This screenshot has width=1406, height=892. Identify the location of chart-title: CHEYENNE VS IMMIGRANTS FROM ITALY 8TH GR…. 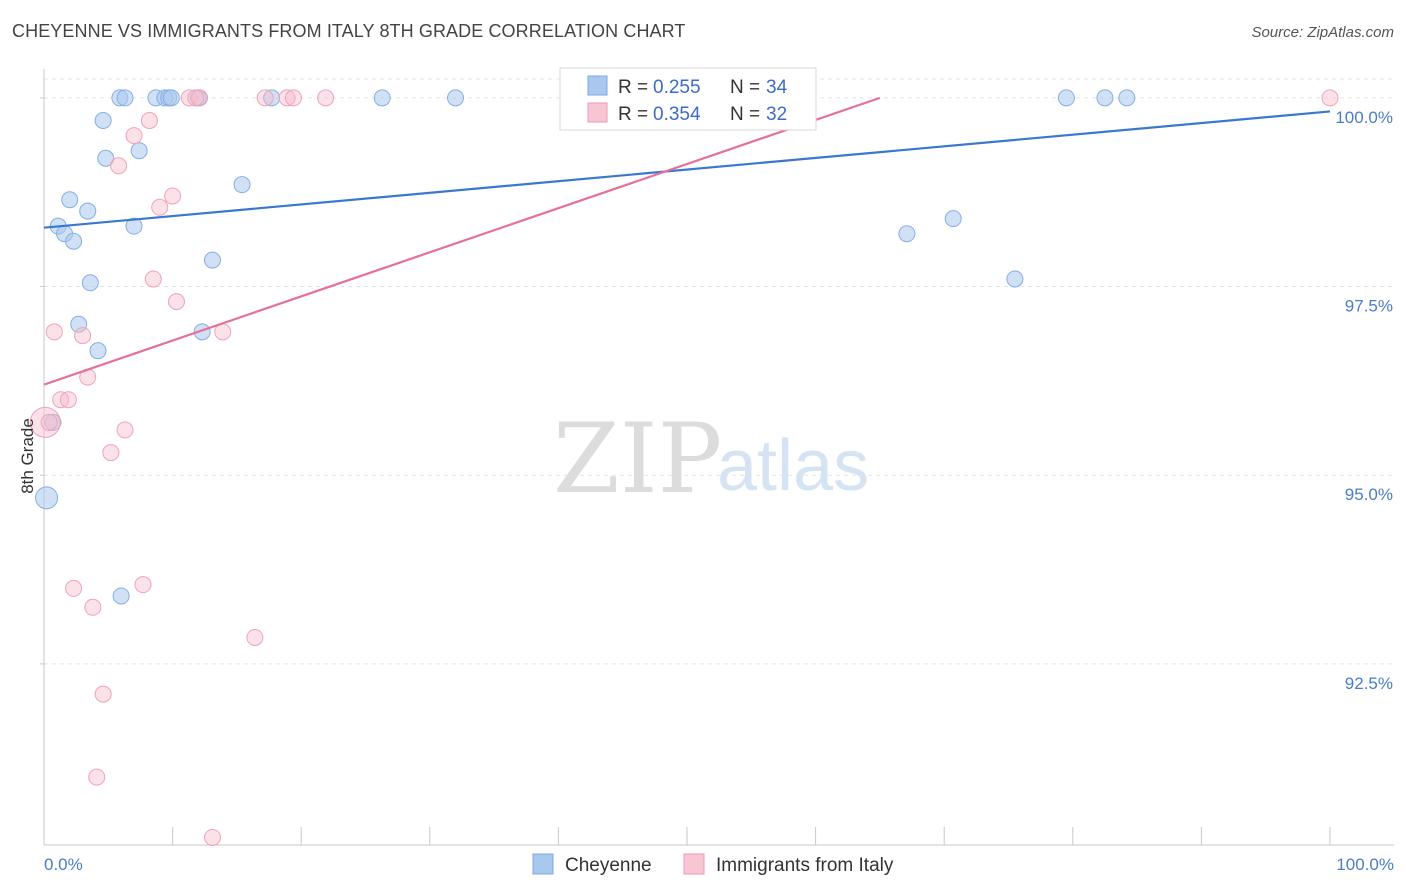
(349, 31).